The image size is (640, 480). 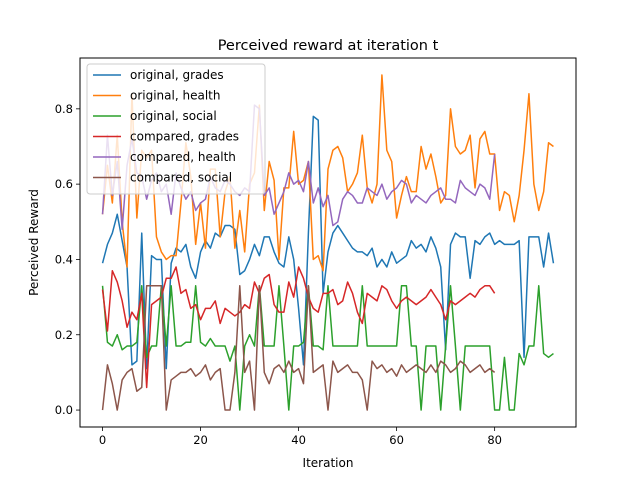 What do you see at coordinates (177, 75) in the screenshot?
I see `legend-label: original, grades` at bounding box center [177, 75].